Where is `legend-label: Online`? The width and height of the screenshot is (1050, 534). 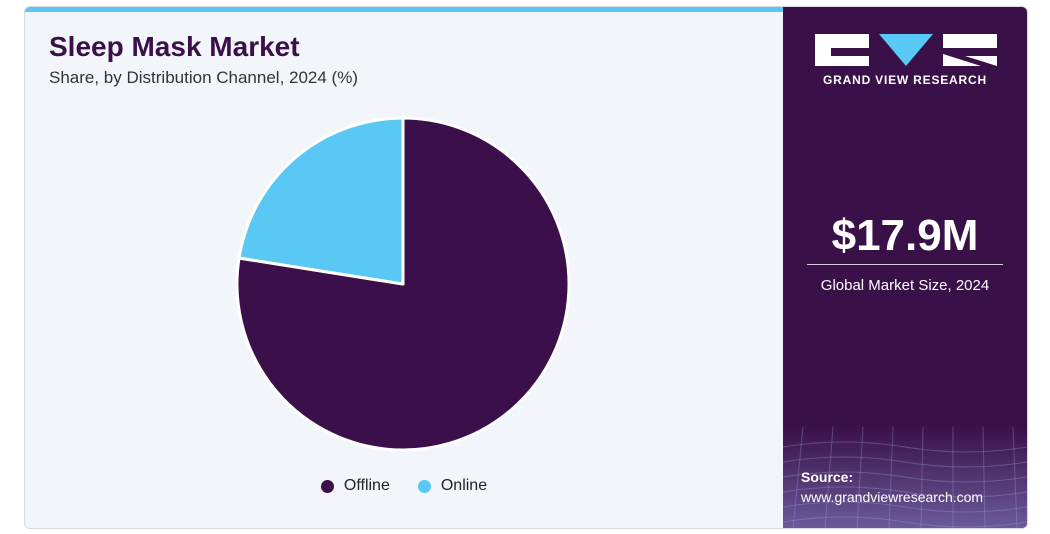
legend-label: Online is located at coordinates (464, 485).